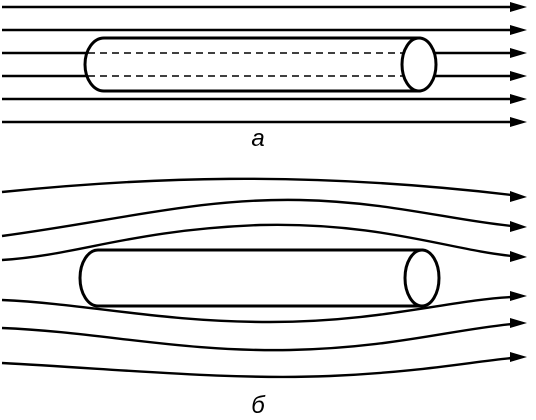  What do you see at coordinates (518, 276) in the screenshot?
I see `panel-b-arrowheads` at bounding box center [518, 276].